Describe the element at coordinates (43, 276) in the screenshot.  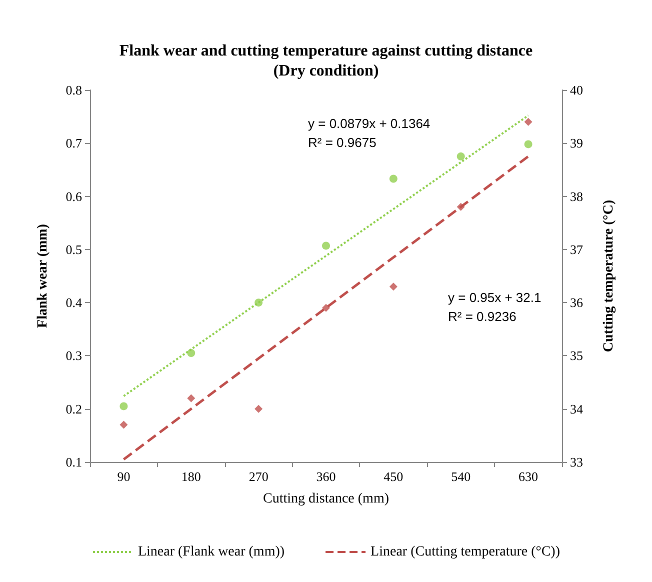
I see `y-axis-title: Flank wear (mm)` at that location.